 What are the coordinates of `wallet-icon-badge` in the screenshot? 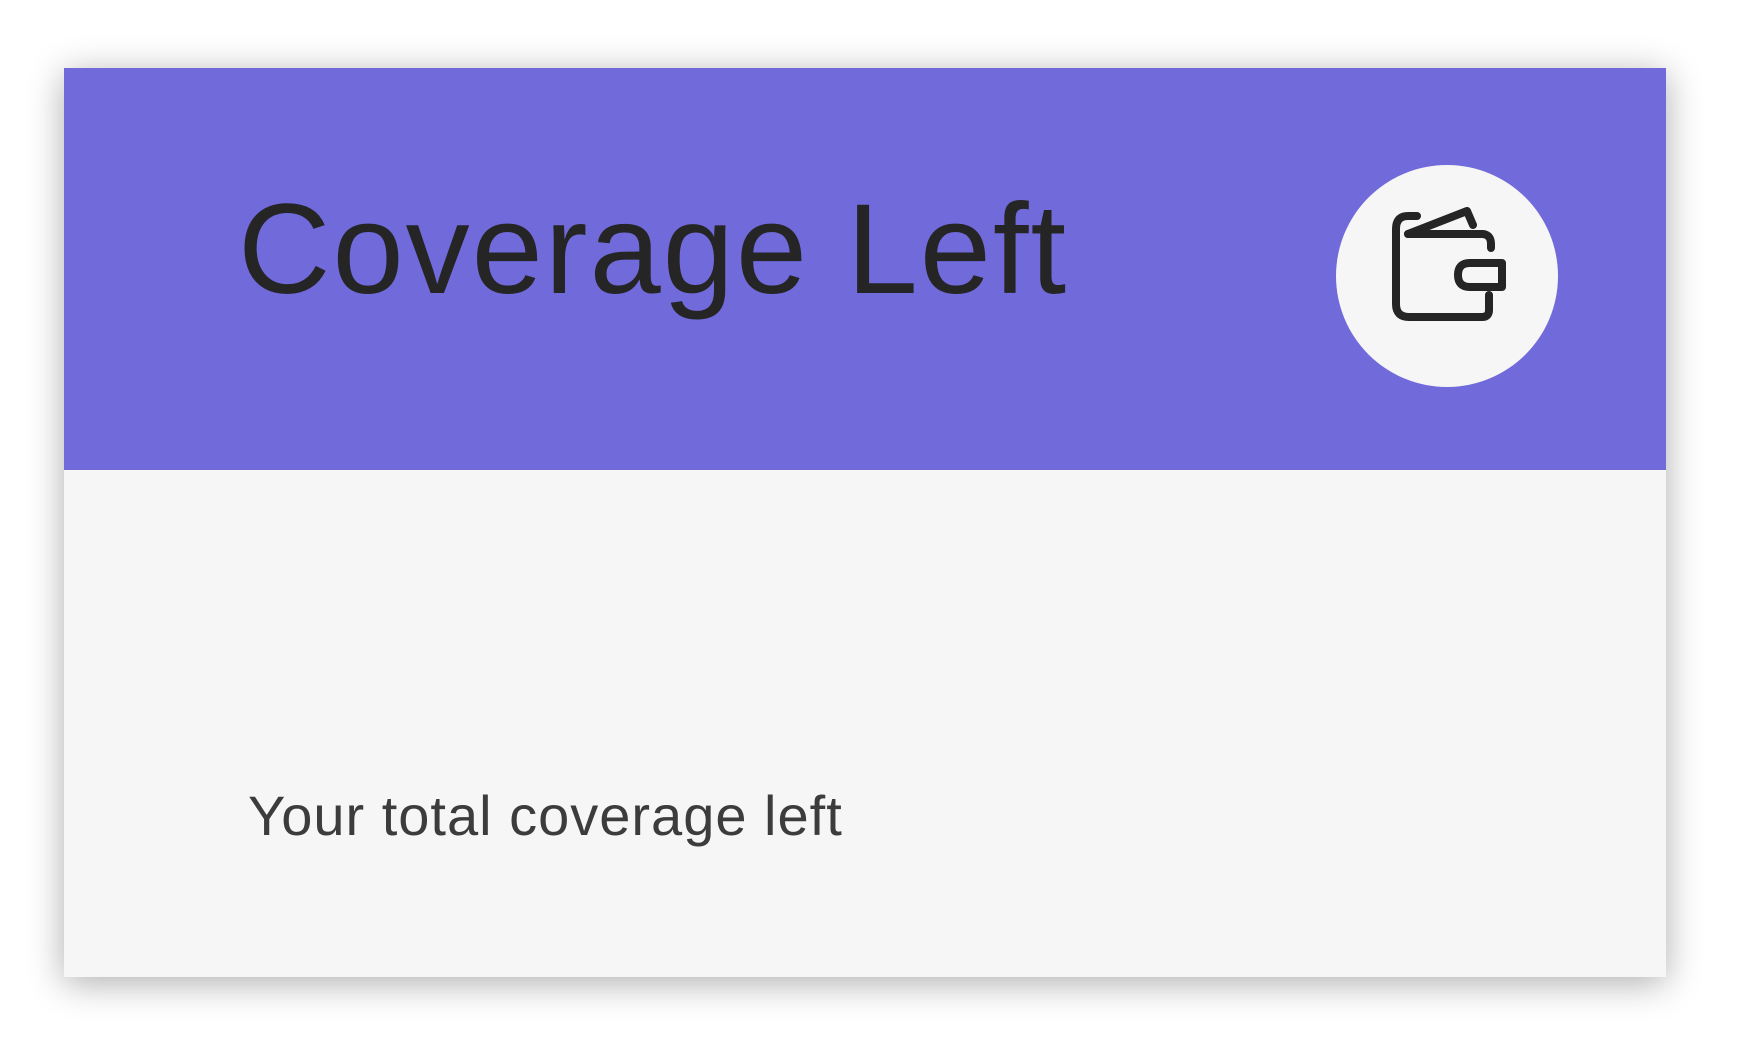 It's located at (1447, 276).